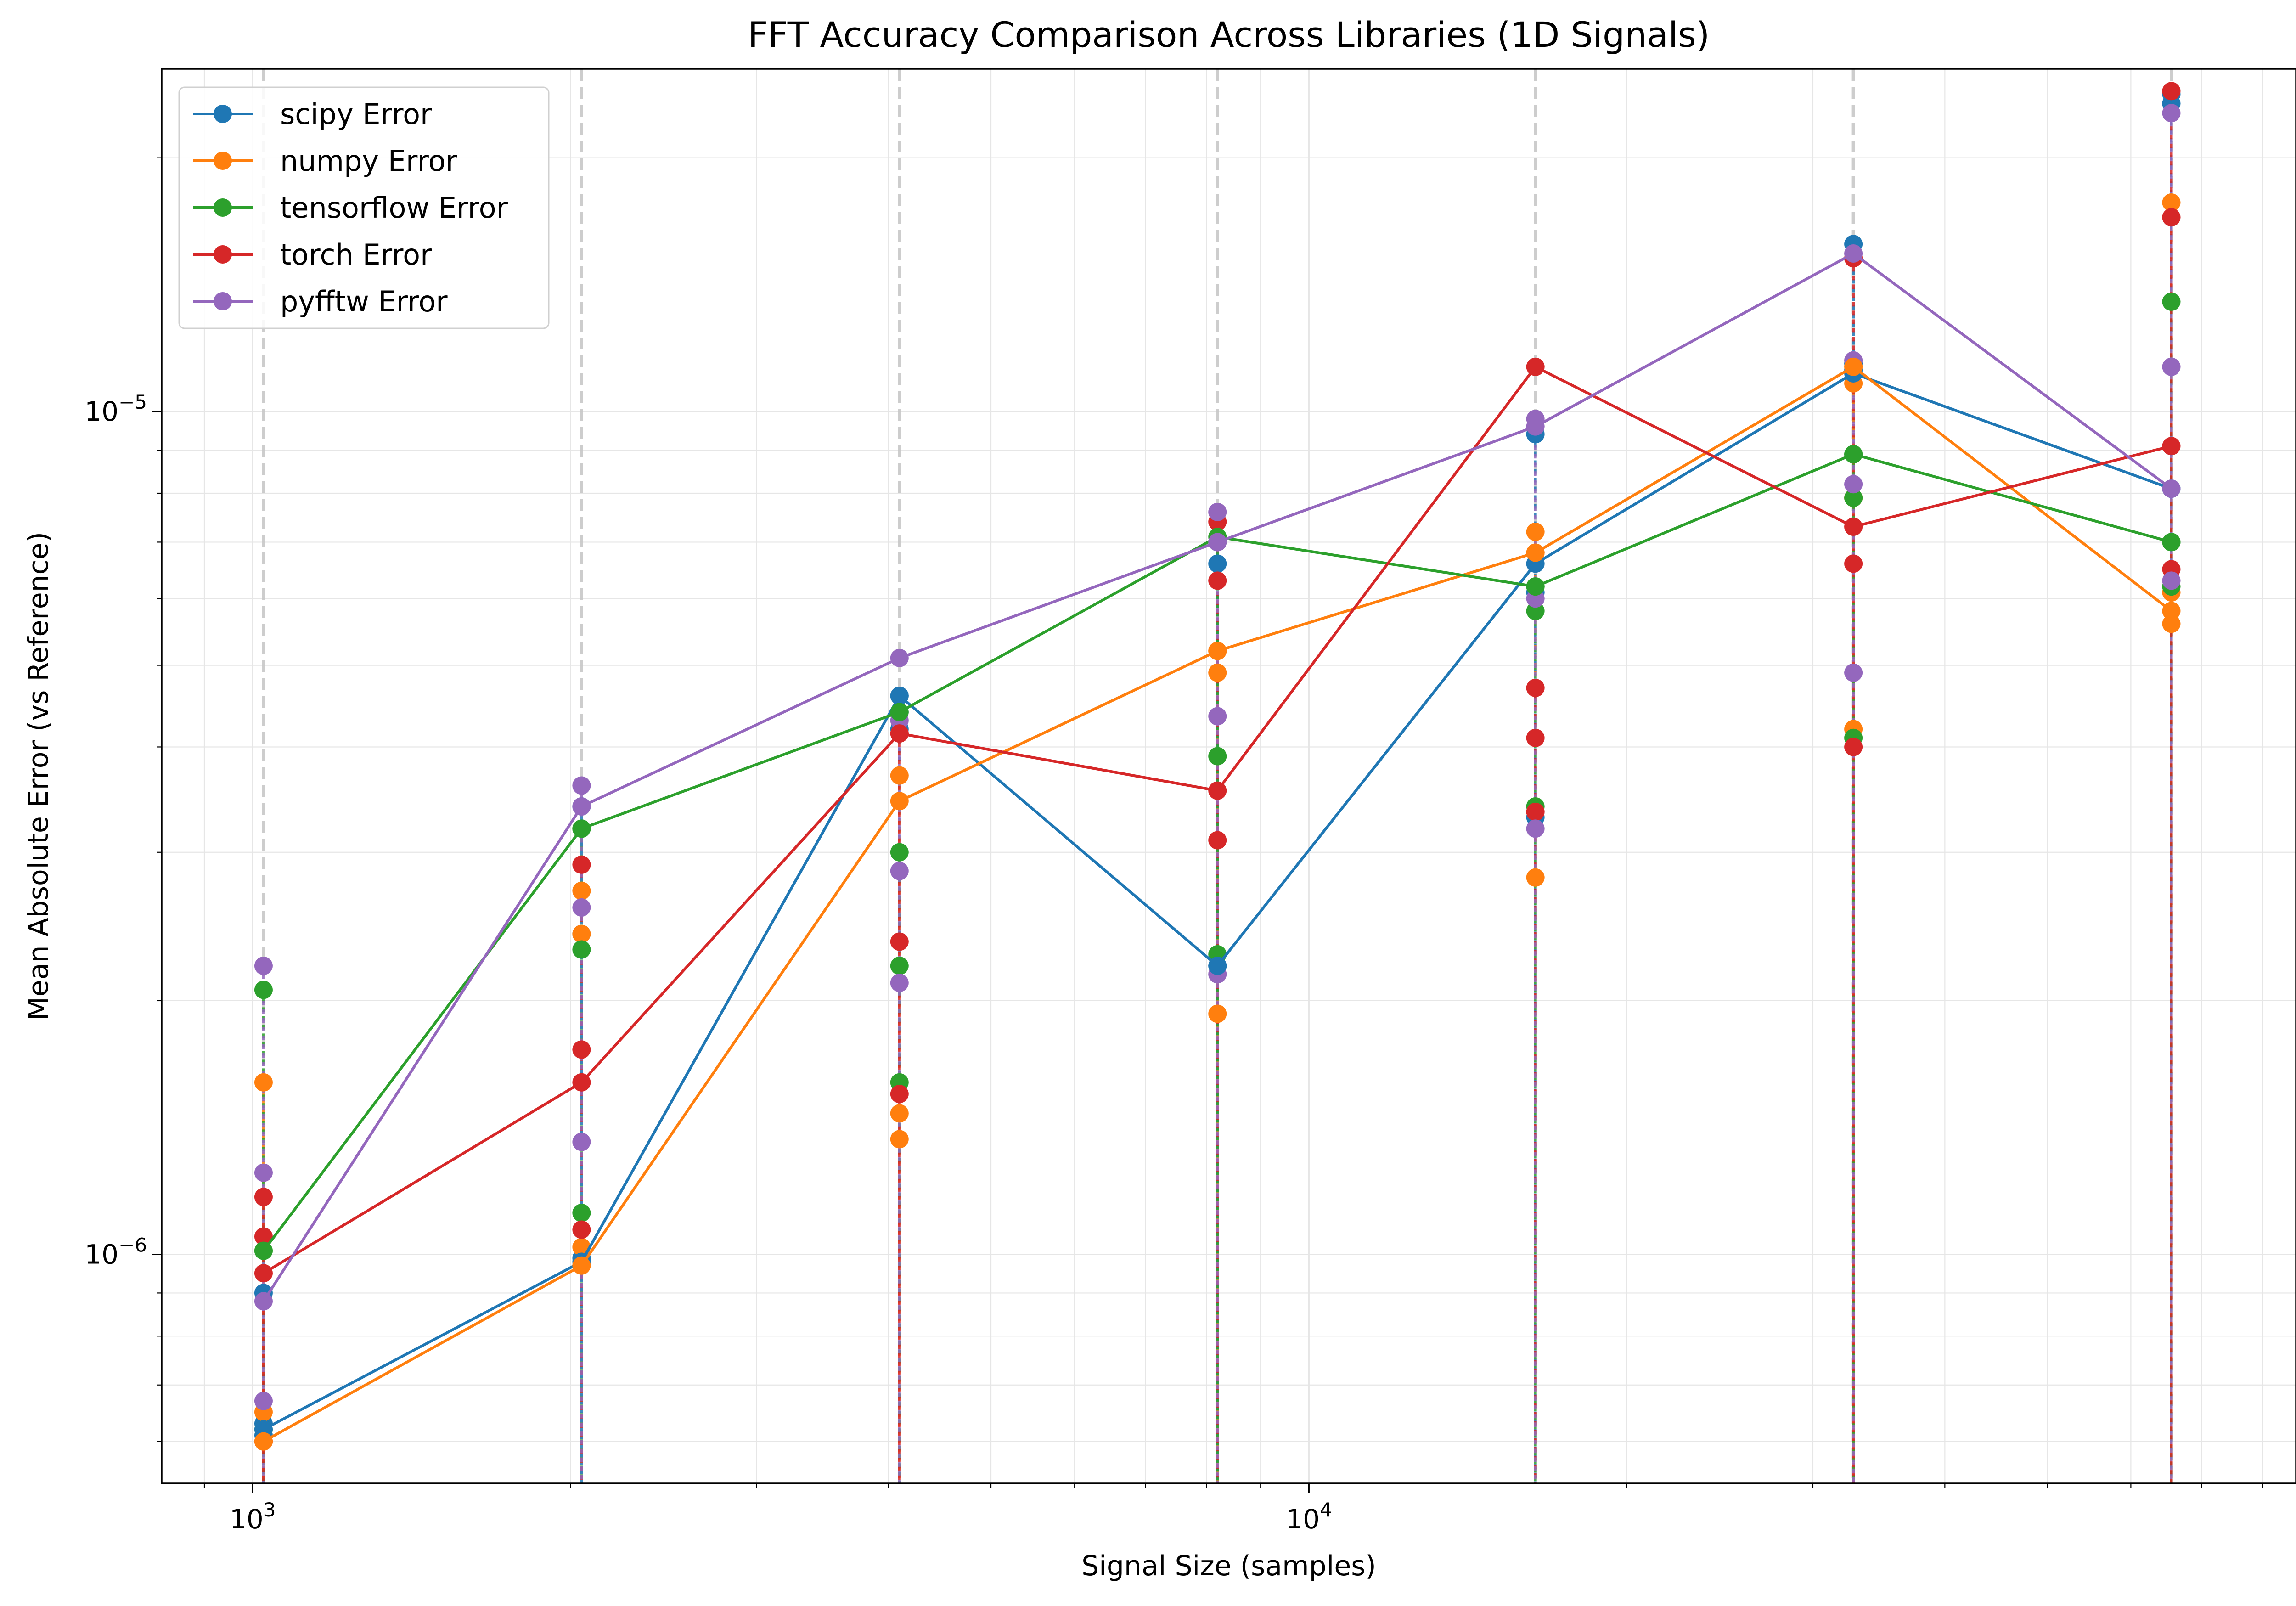 Image resolution: width=2296 pixels, height=1606 pixels. Describe the element at coordinates (223, 114) in the screenshot. I see `legend-swatch-marker-scipy` at that location.